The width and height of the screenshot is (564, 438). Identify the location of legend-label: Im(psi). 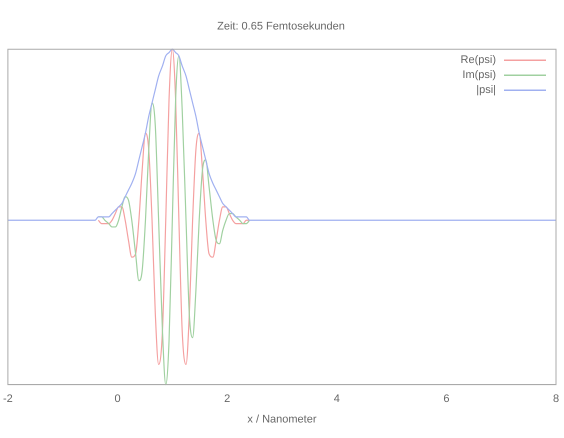
(479, 75).